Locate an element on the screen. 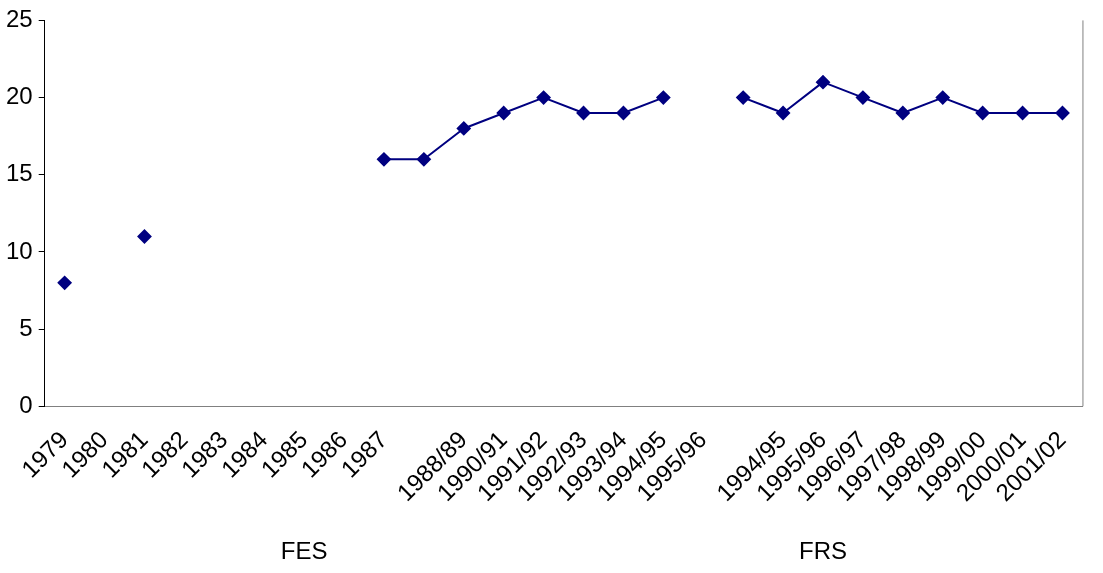 The height and width of the screenshot is (573, 1103). y-tick-label: 10 is located at coordinates (19, 250).